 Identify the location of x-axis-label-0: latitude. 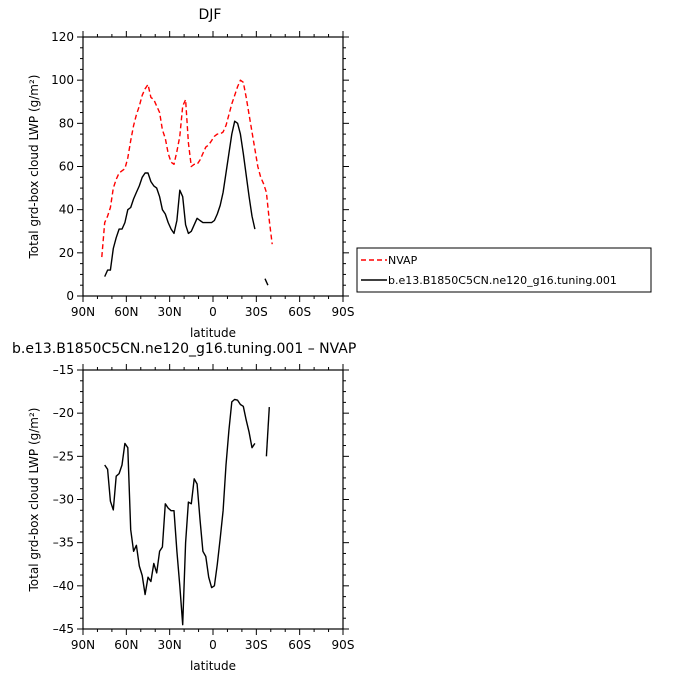
(213, 333).